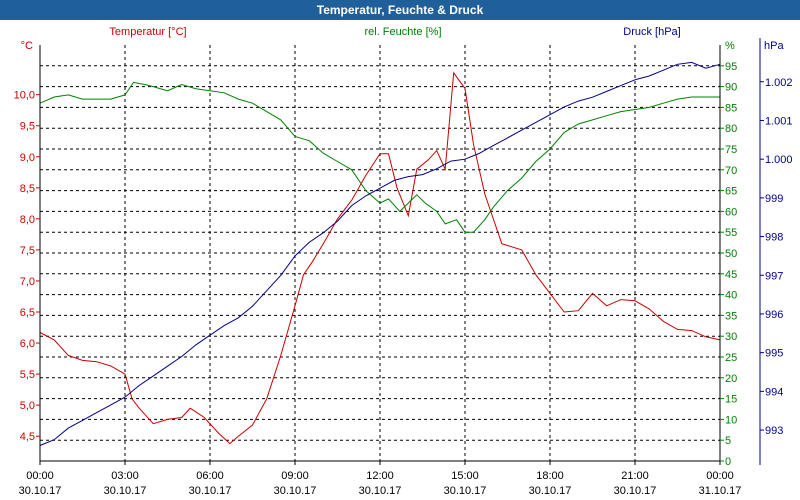  What do you see at coordinates (728, 462) in the screenshot?
I see `humidity-tick-label: 0` at bounding box center [728, 462].